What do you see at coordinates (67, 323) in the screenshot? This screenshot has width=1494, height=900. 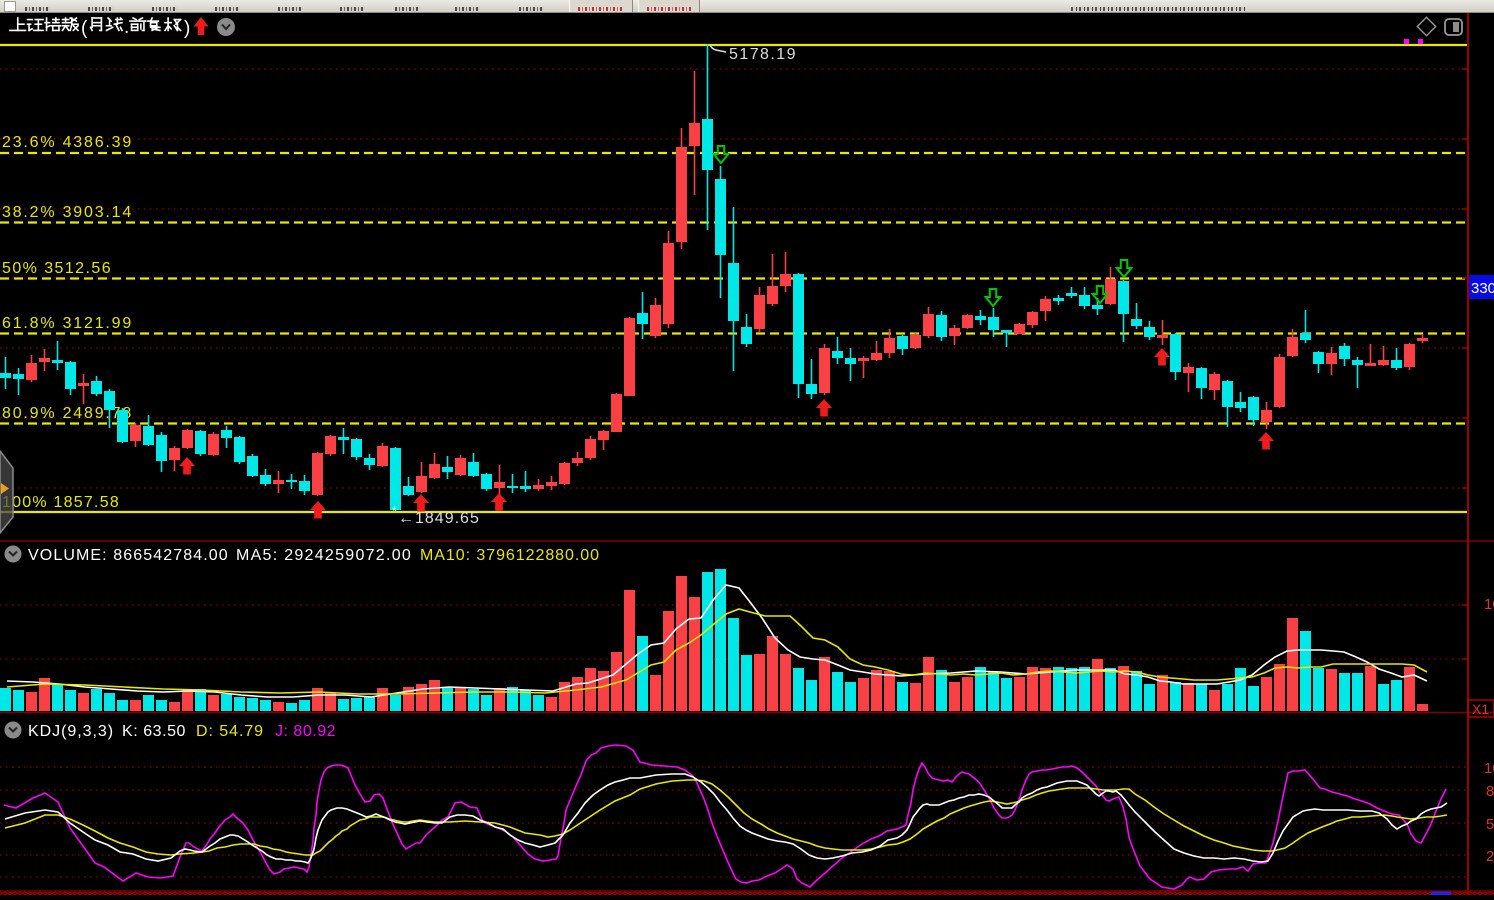 I see `svg-text: 61.8% 3121.99` at bounding box center [67, 323].